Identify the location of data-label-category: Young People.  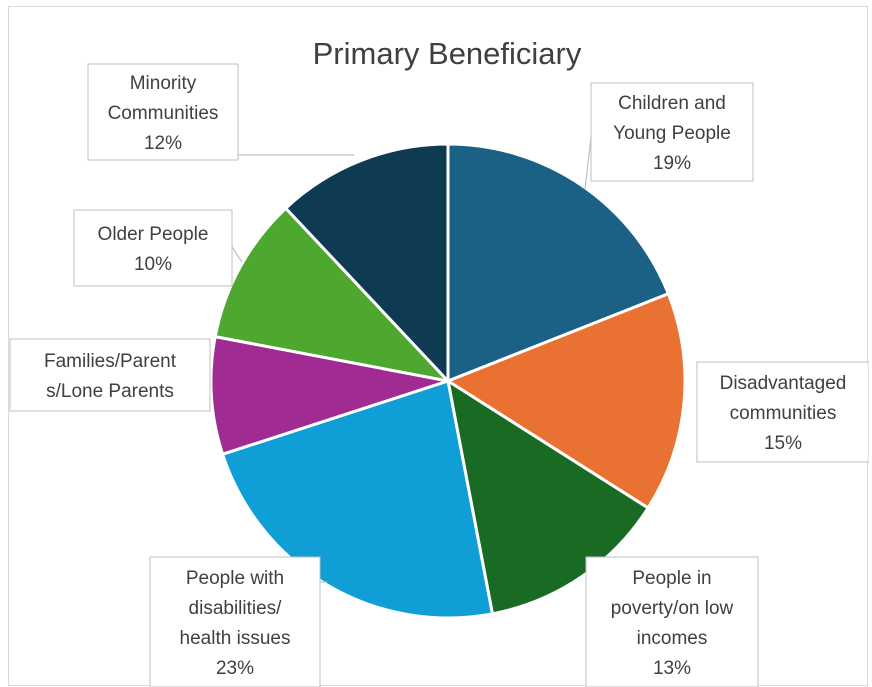
(672, 133).